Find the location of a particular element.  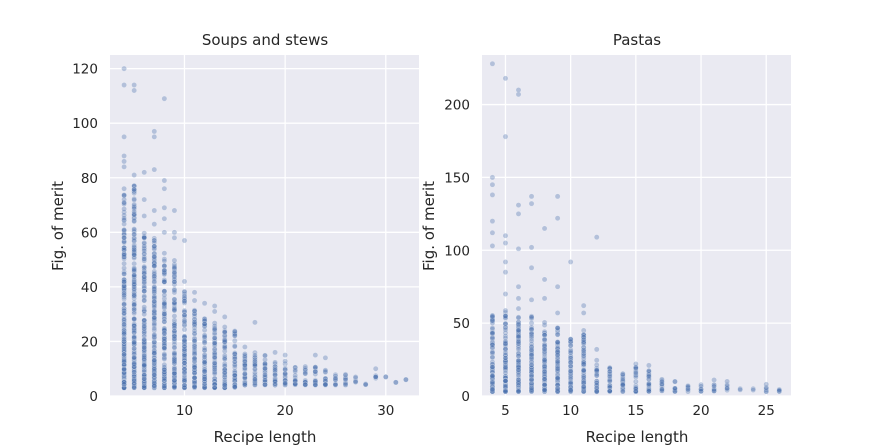

x-tick-label: 15 is located at coordinates (635, 411).